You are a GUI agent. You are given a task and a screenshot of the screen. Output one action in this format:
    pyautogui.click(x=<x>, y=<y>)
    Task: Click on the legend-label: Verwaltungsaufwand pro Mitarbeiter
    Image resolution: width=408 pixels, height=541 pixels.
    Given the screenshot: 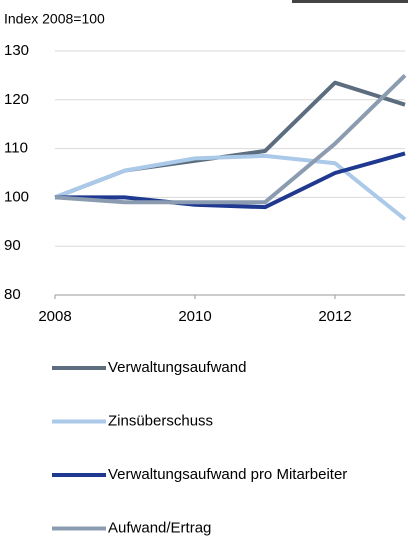 What is the action you would take?
    pyautogui.click(x=227, y=474)
    